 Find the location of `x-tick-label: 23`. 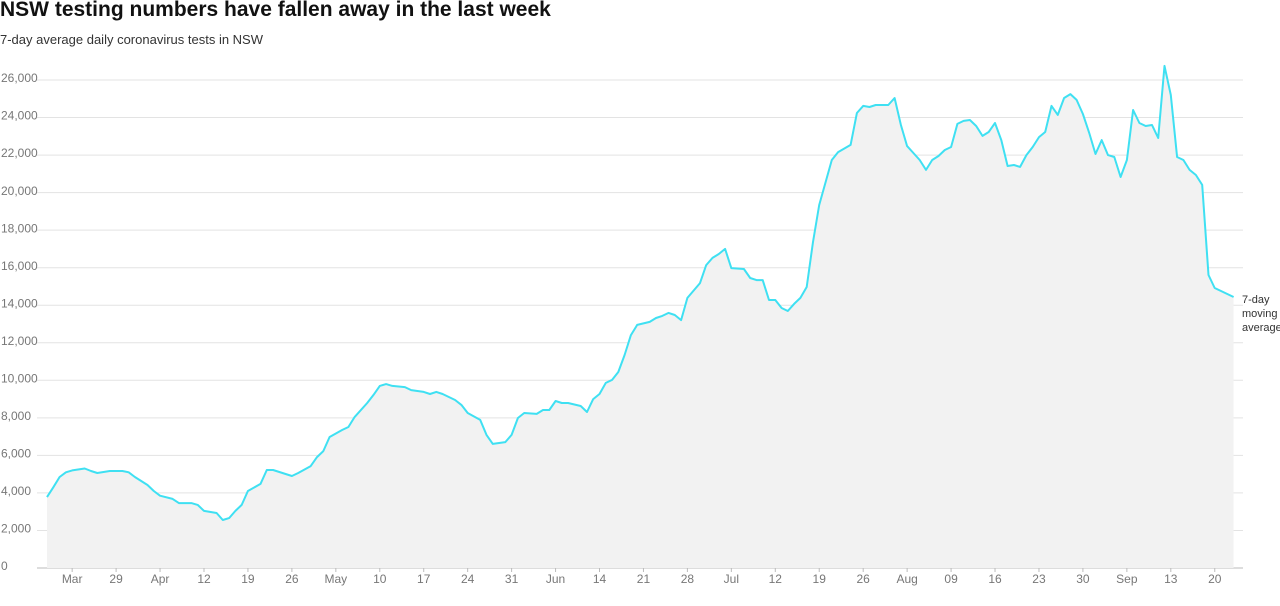

x-tick-label: 23 is located at coordinates (1039, 579).